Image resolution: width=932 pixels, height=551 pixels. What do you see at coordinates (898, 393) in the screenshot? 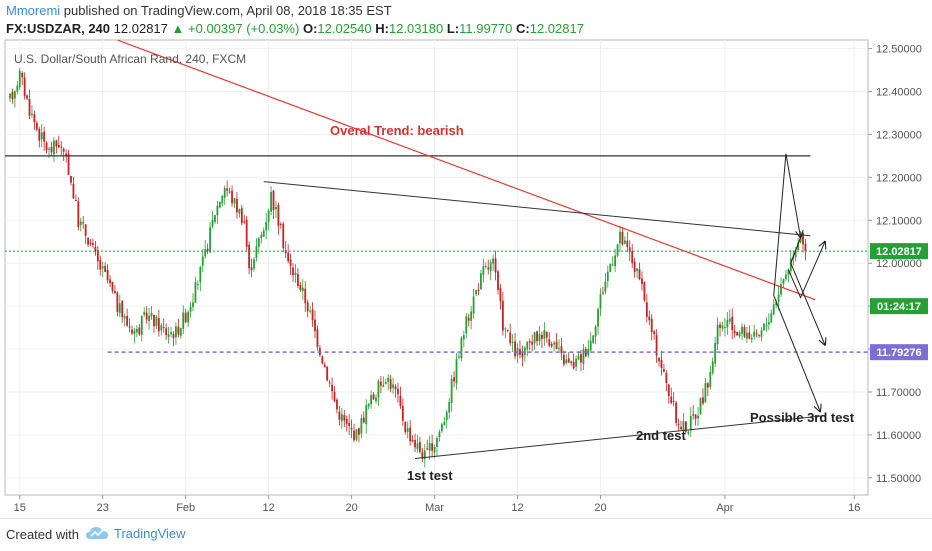
I see `y-tick-label: 11.70000` at bounding box center [898, 393].